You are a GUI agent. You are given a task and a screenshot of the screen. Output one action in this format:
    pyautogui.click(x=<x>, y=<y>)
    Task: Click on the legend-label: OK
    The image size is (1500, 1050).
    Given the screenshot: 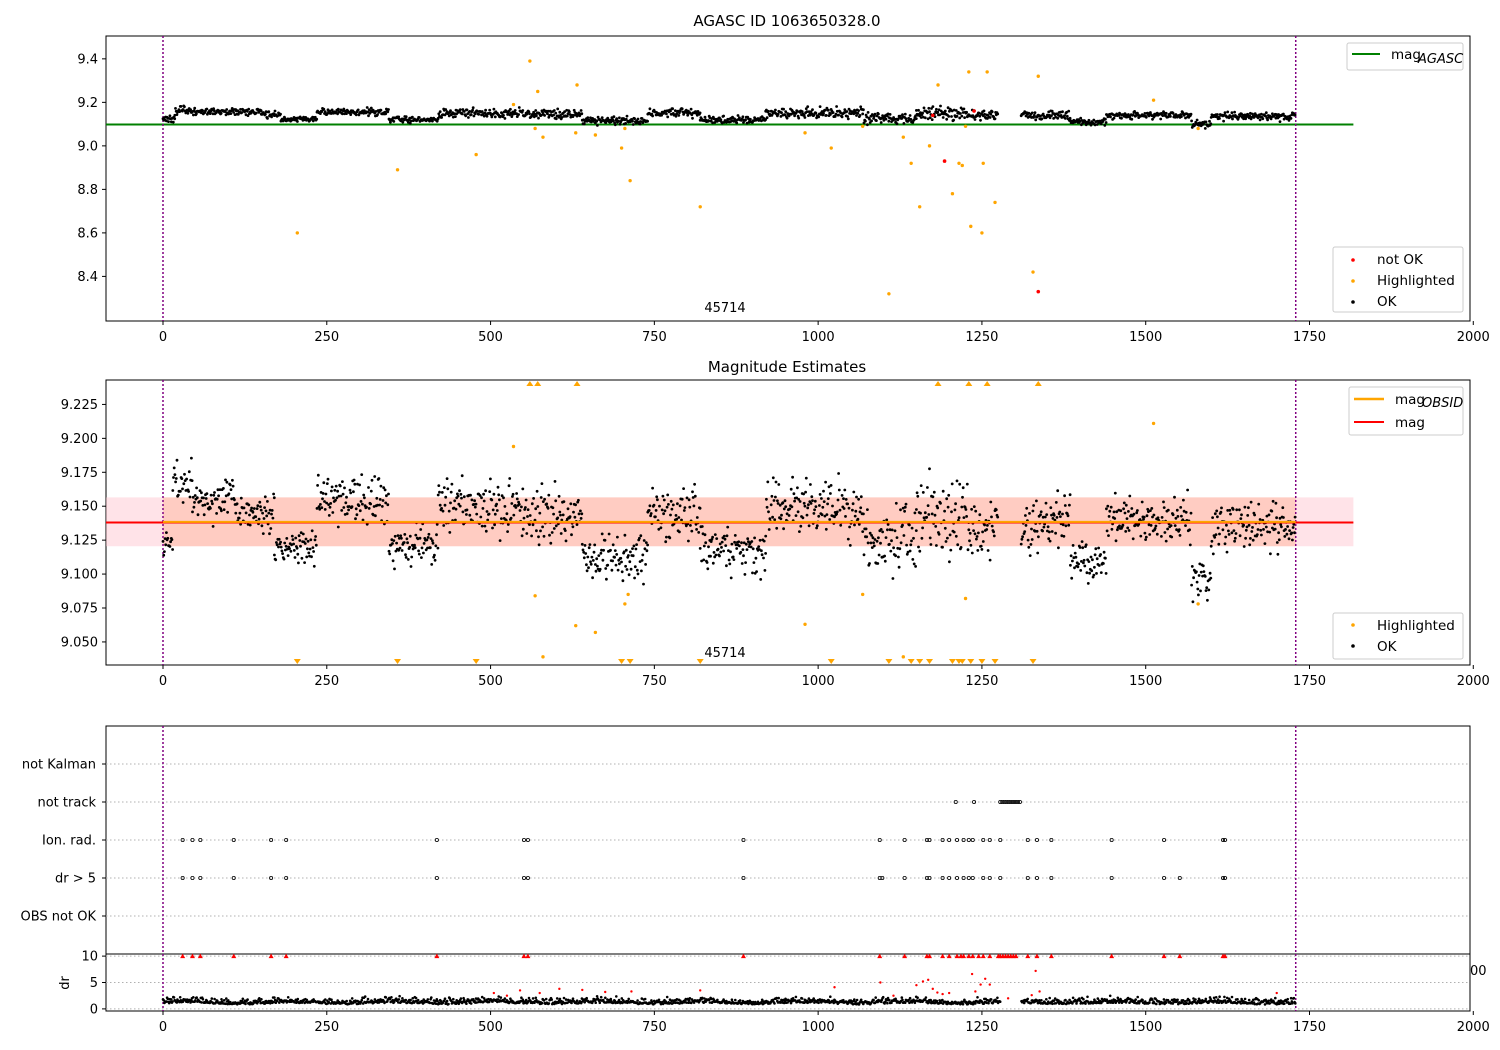 What is the action you would take?
    pyautogui.click(x=1387, y=302)
    